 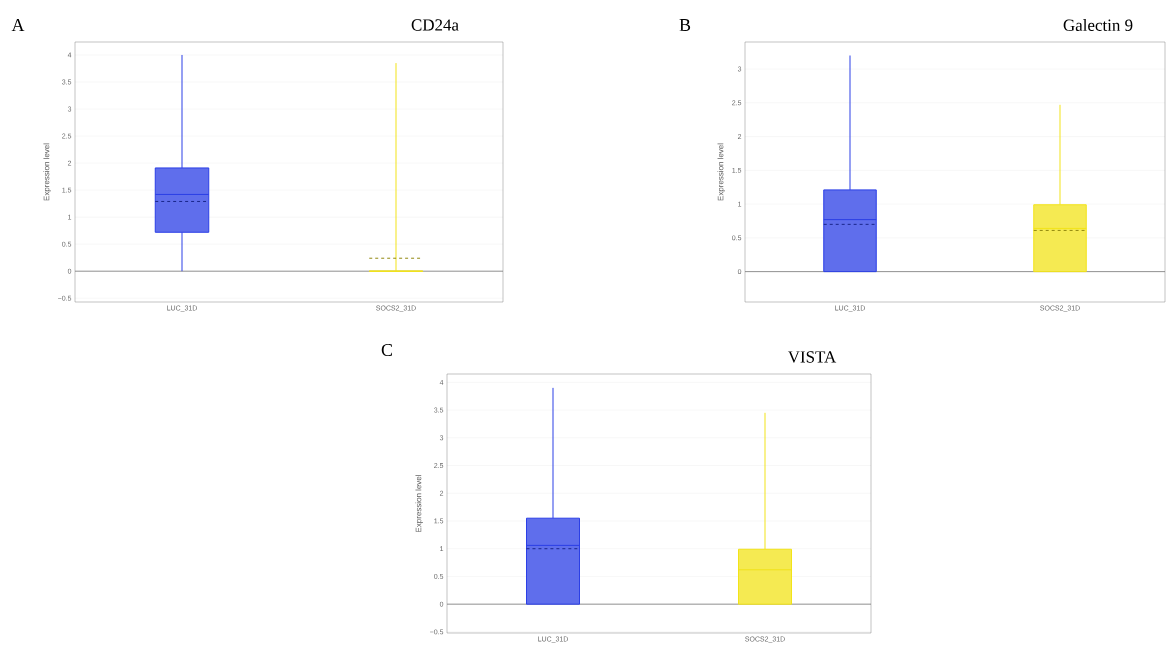 I want to click on chart-title: CD24a, so click(x=435, y=25).